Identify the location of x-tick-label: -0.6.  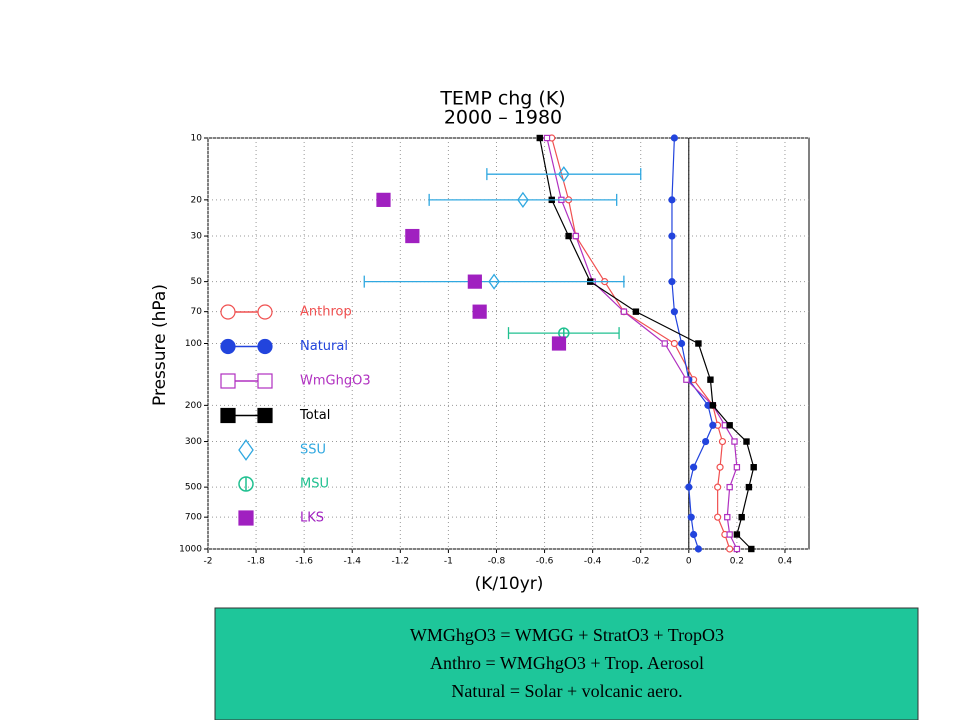
(545, 562).